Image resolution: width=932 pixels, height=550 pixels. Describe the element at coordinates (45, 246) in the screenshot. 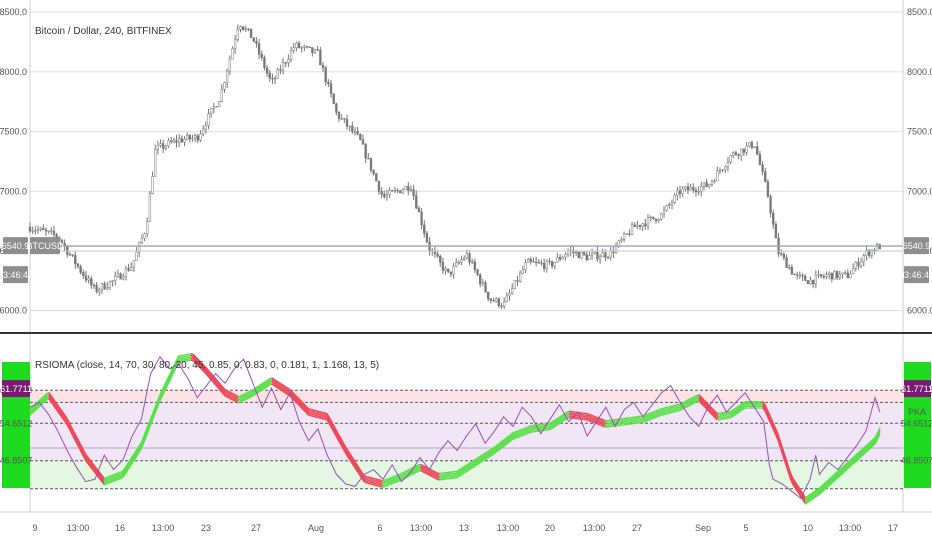

I see `symbol-tag-label: BTCUSD` at that location.